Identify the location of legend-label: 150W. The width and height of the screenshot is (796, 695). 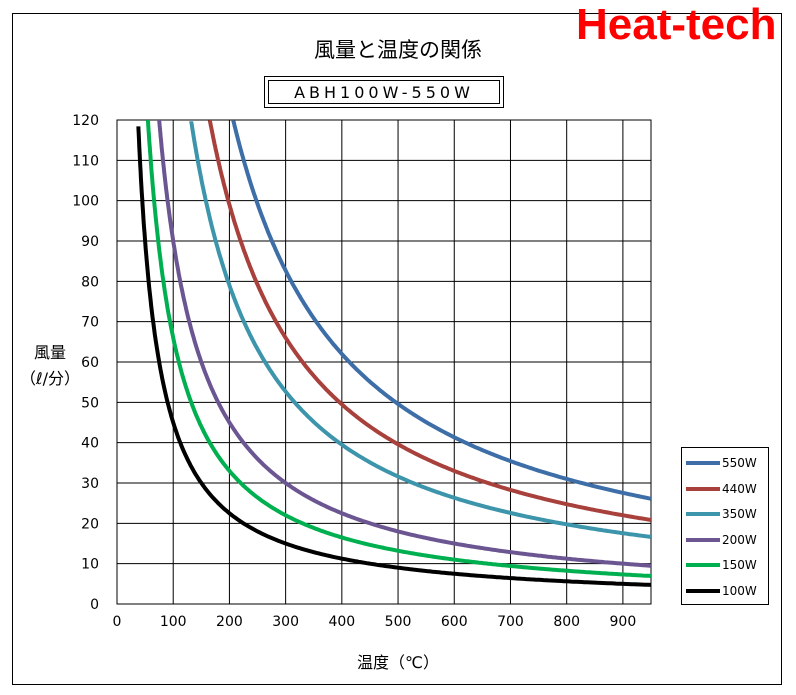
(739, 565).